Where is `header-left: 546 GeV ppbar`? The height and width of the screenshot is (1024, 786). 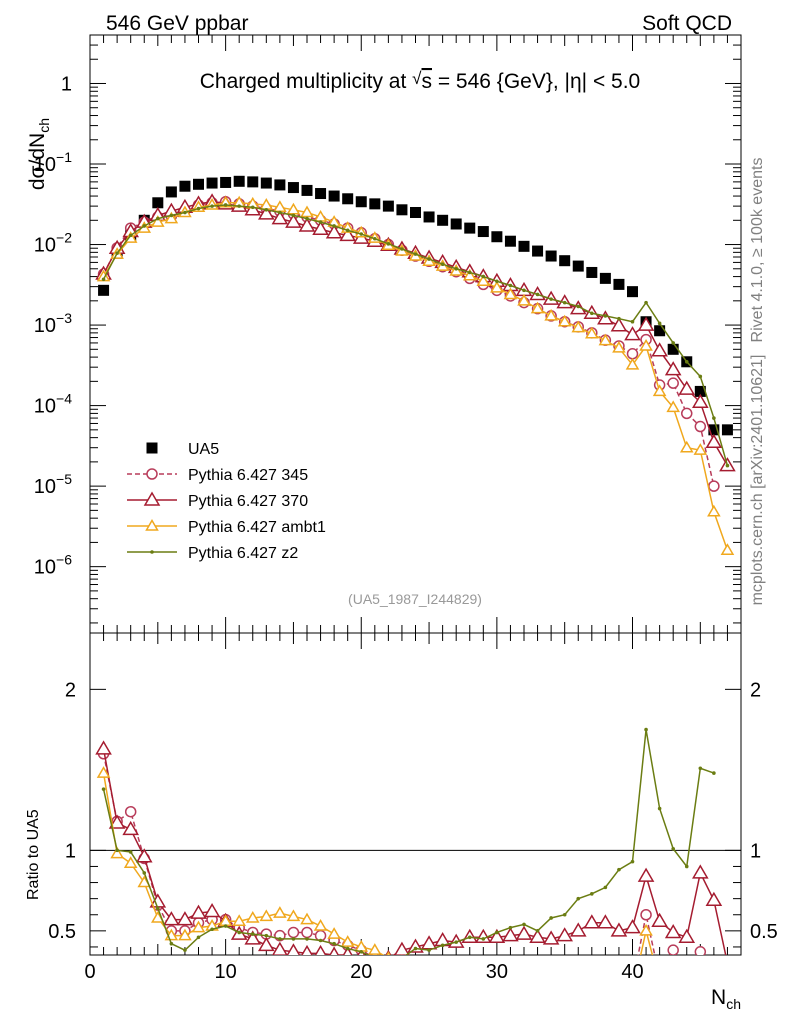 header-left: 546 GeV ppbar is located at coordinates (177, 23).